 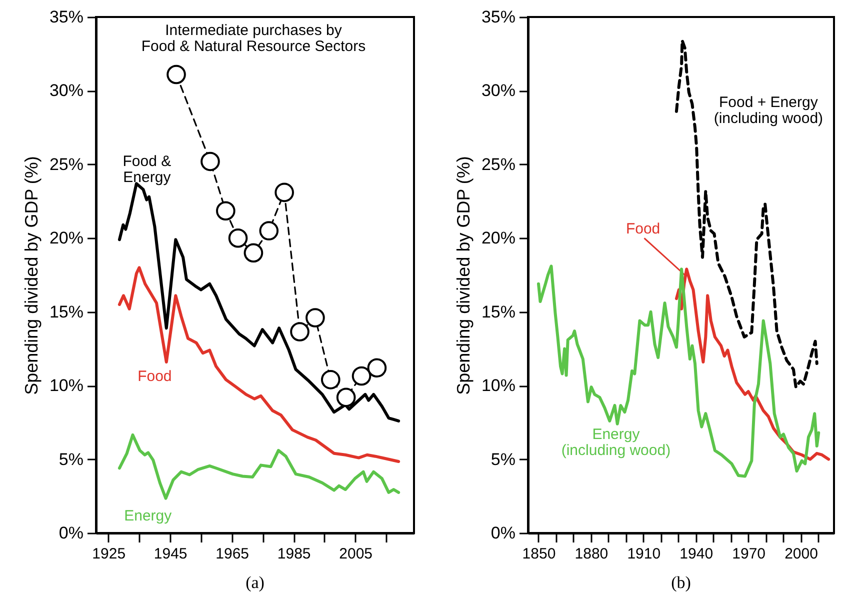 What do you see at coordinates (616, 442) in the screenshot?
I see `series-label: Energy (including wood)` at bounding box center [616, 442].